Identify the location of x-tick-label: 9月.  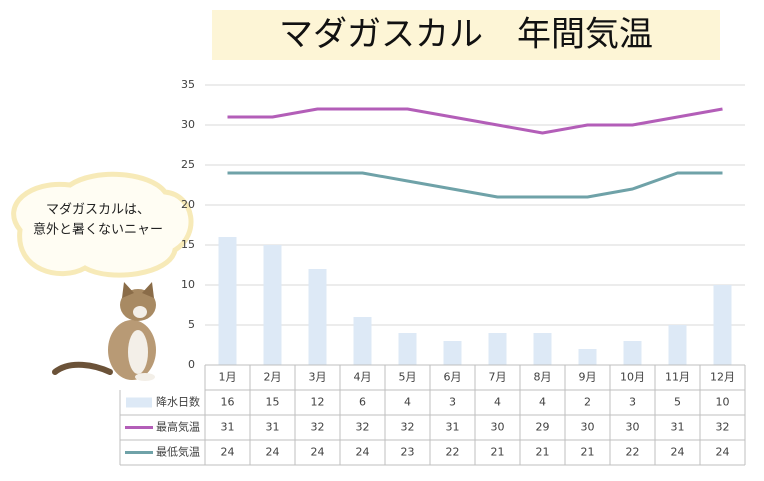
(588, 377).